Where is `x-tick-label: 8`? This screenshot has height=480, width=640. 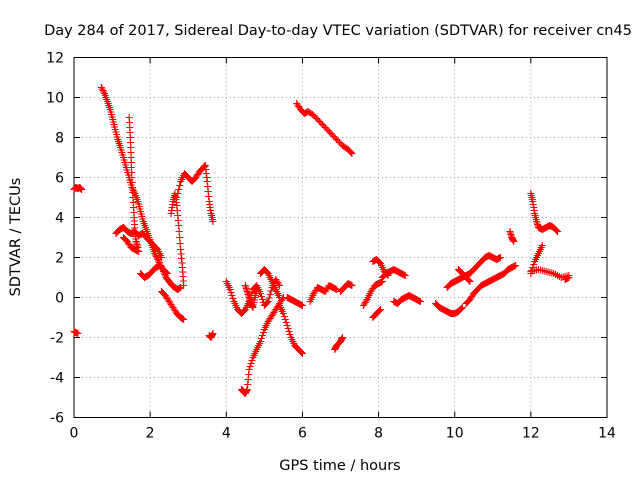 x-tick-label: 8 is located at coordinates (378, 434).